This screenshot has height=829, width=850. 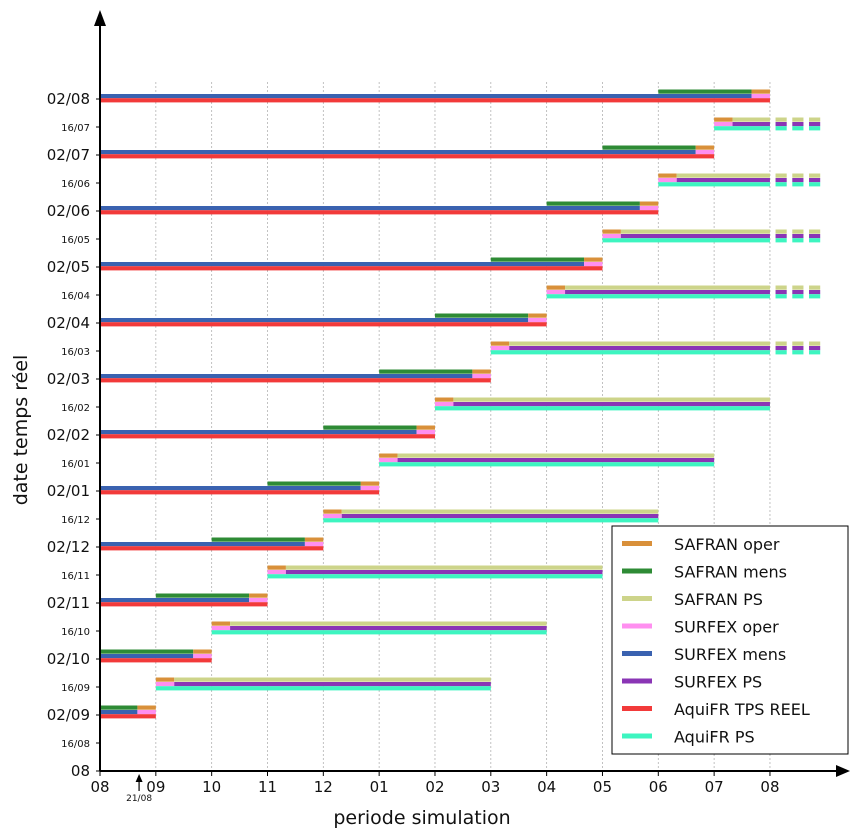 I want to click on x-tick-label: 11, so click(x=267, y=787).